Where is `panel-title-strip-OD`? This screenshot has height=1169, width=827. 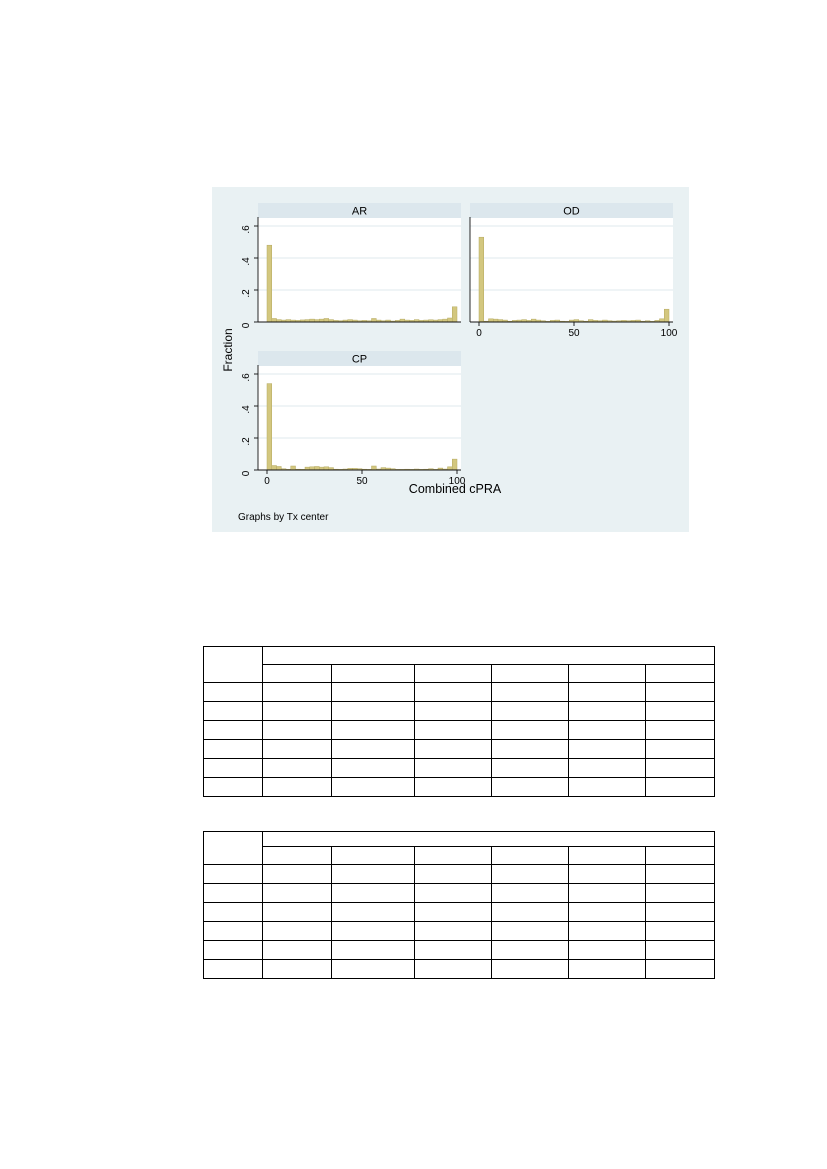 panel-title-strip-OD is located at coordinates (571, 210).